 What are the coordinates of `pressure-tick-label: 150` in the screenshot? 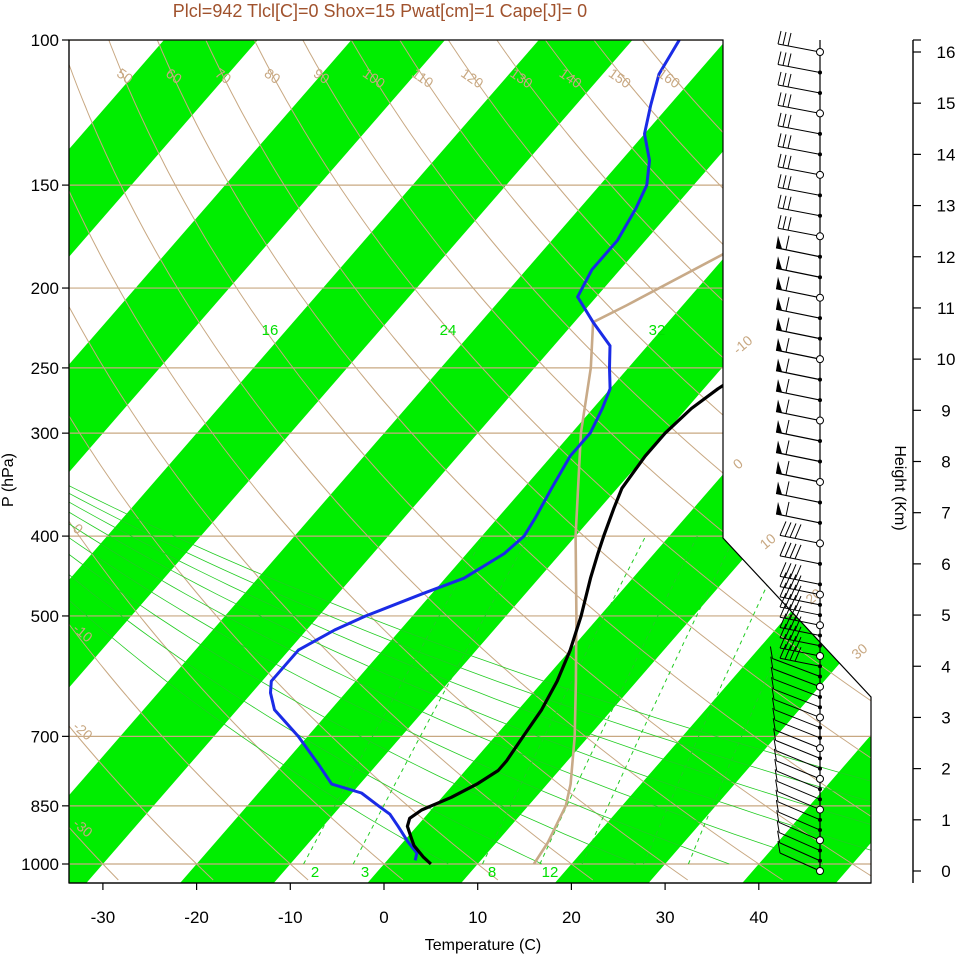 It's located at (45, 185).